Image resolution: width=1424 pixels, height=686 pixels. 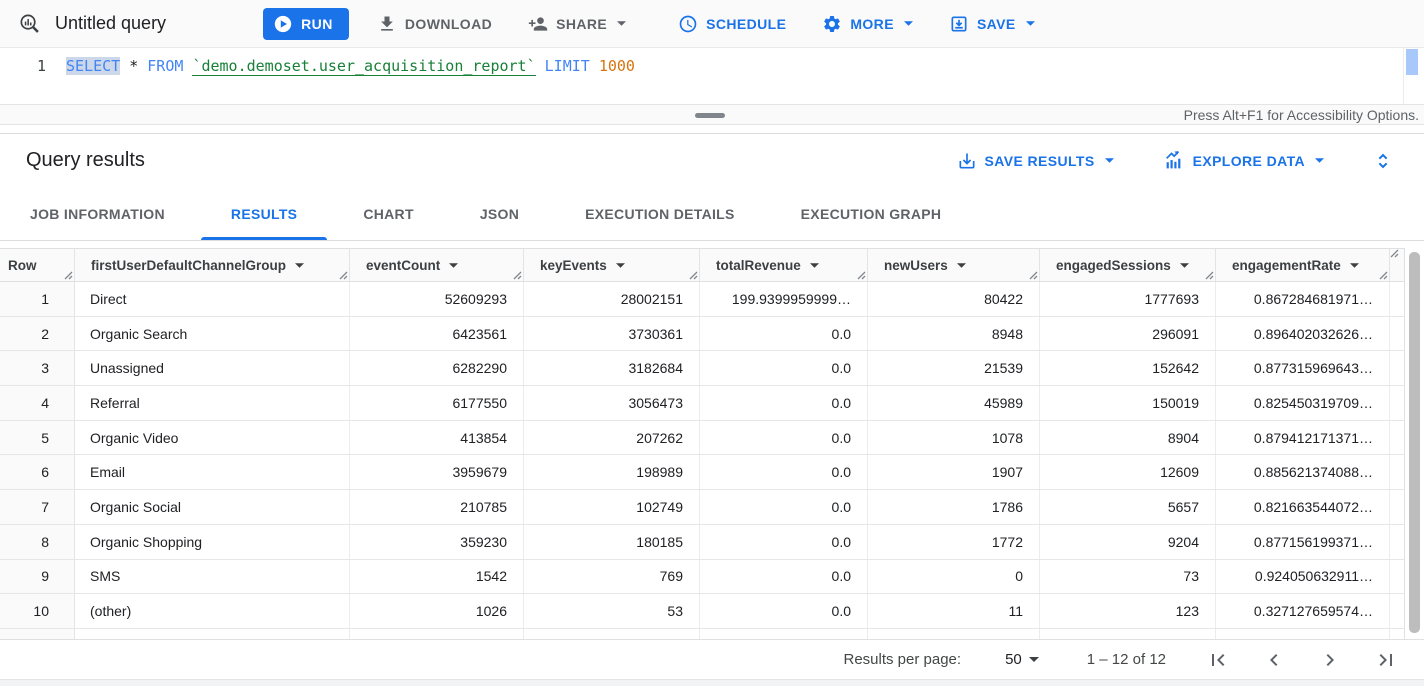 What do you see at coordinates (212, 472) in the screenshot?
I see `cell-firstuserdefaultchannelgroup: Email` at bounding box center [212, 472].